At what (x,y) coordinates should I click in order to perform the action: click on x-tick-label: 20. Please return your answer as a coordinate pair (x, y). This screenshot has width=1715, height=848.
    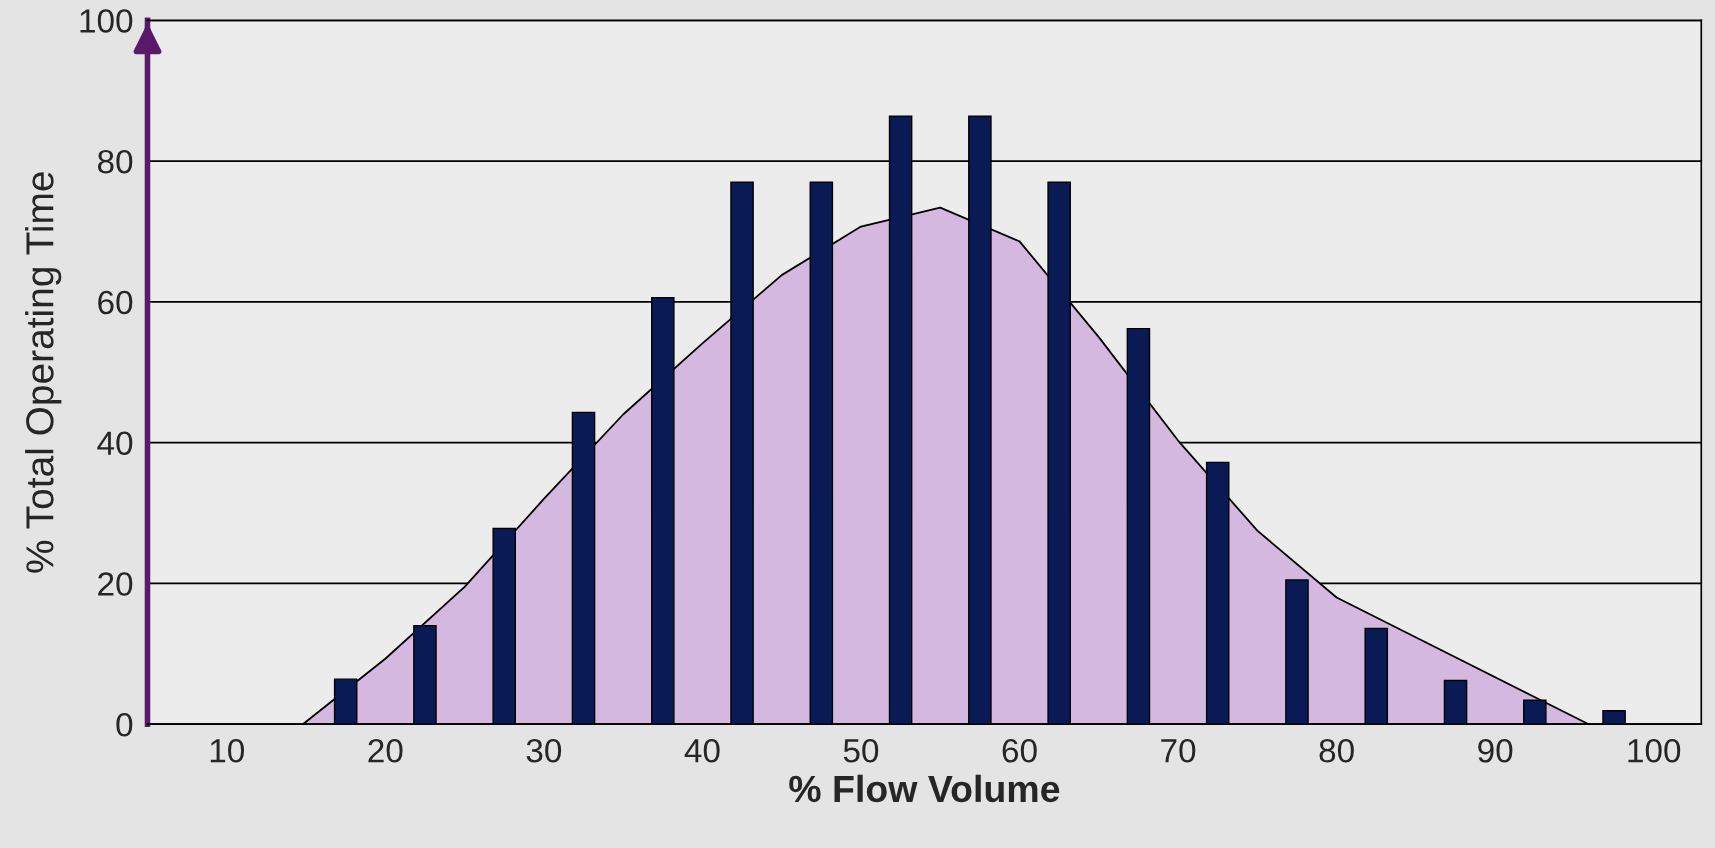
    Looking at the image, I should click on (385, 750).